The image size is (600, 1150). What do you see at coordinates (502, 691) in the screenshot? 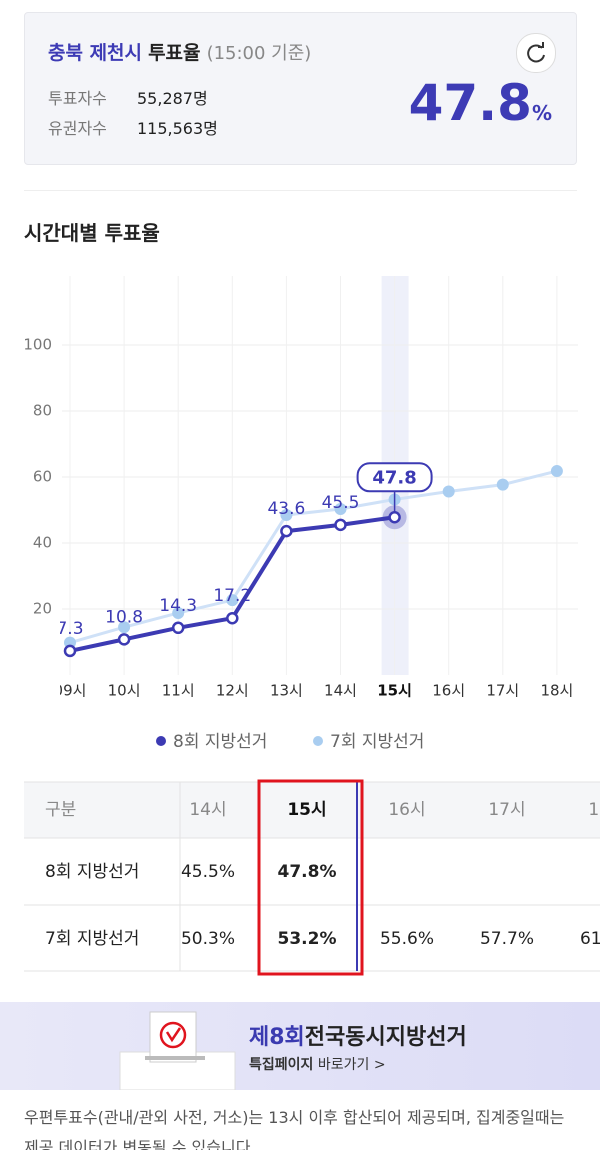
I see `x-tick-label: 17시` at bounding box center [502, 691].